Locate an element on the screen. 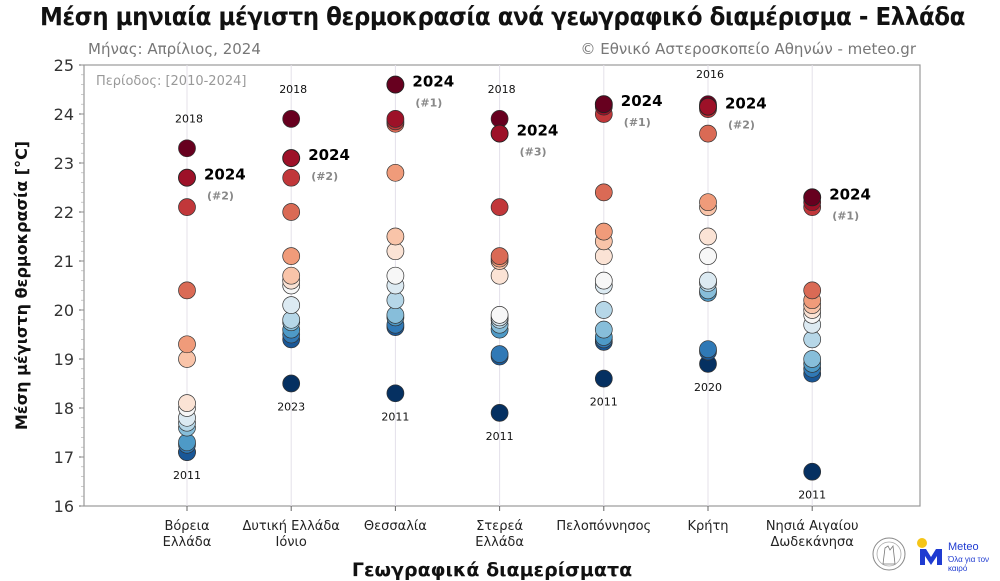 The image size is (1000, 581). y-tick-label: 20 is located at coordinates (64, 310).